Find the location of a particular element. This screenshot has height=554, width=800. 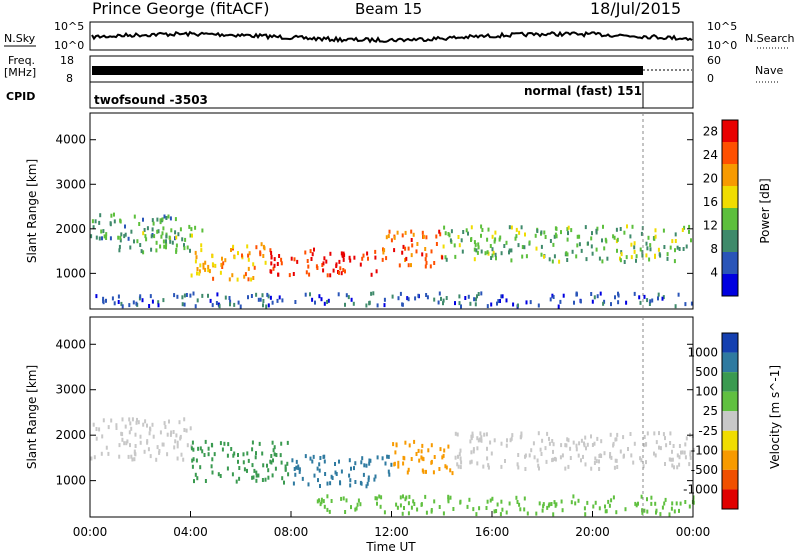

velocity-xtick-label: 16:00 is located at coordinates (492, 532).